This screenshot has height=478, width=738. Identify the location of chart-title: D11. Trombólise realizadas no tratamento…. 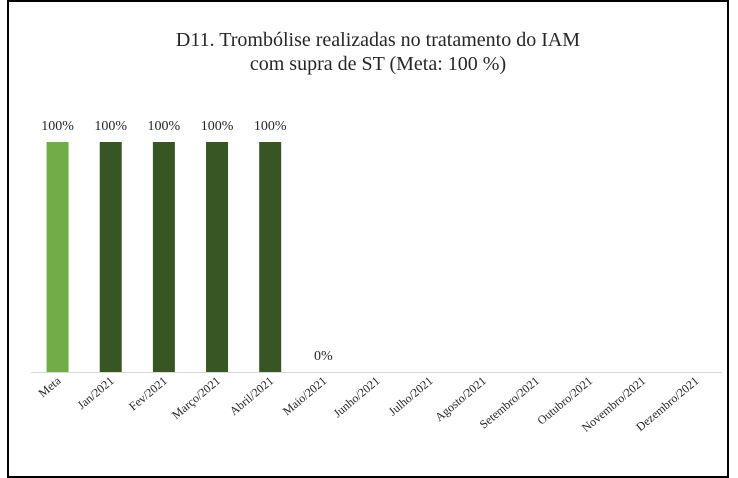
(378, 40).